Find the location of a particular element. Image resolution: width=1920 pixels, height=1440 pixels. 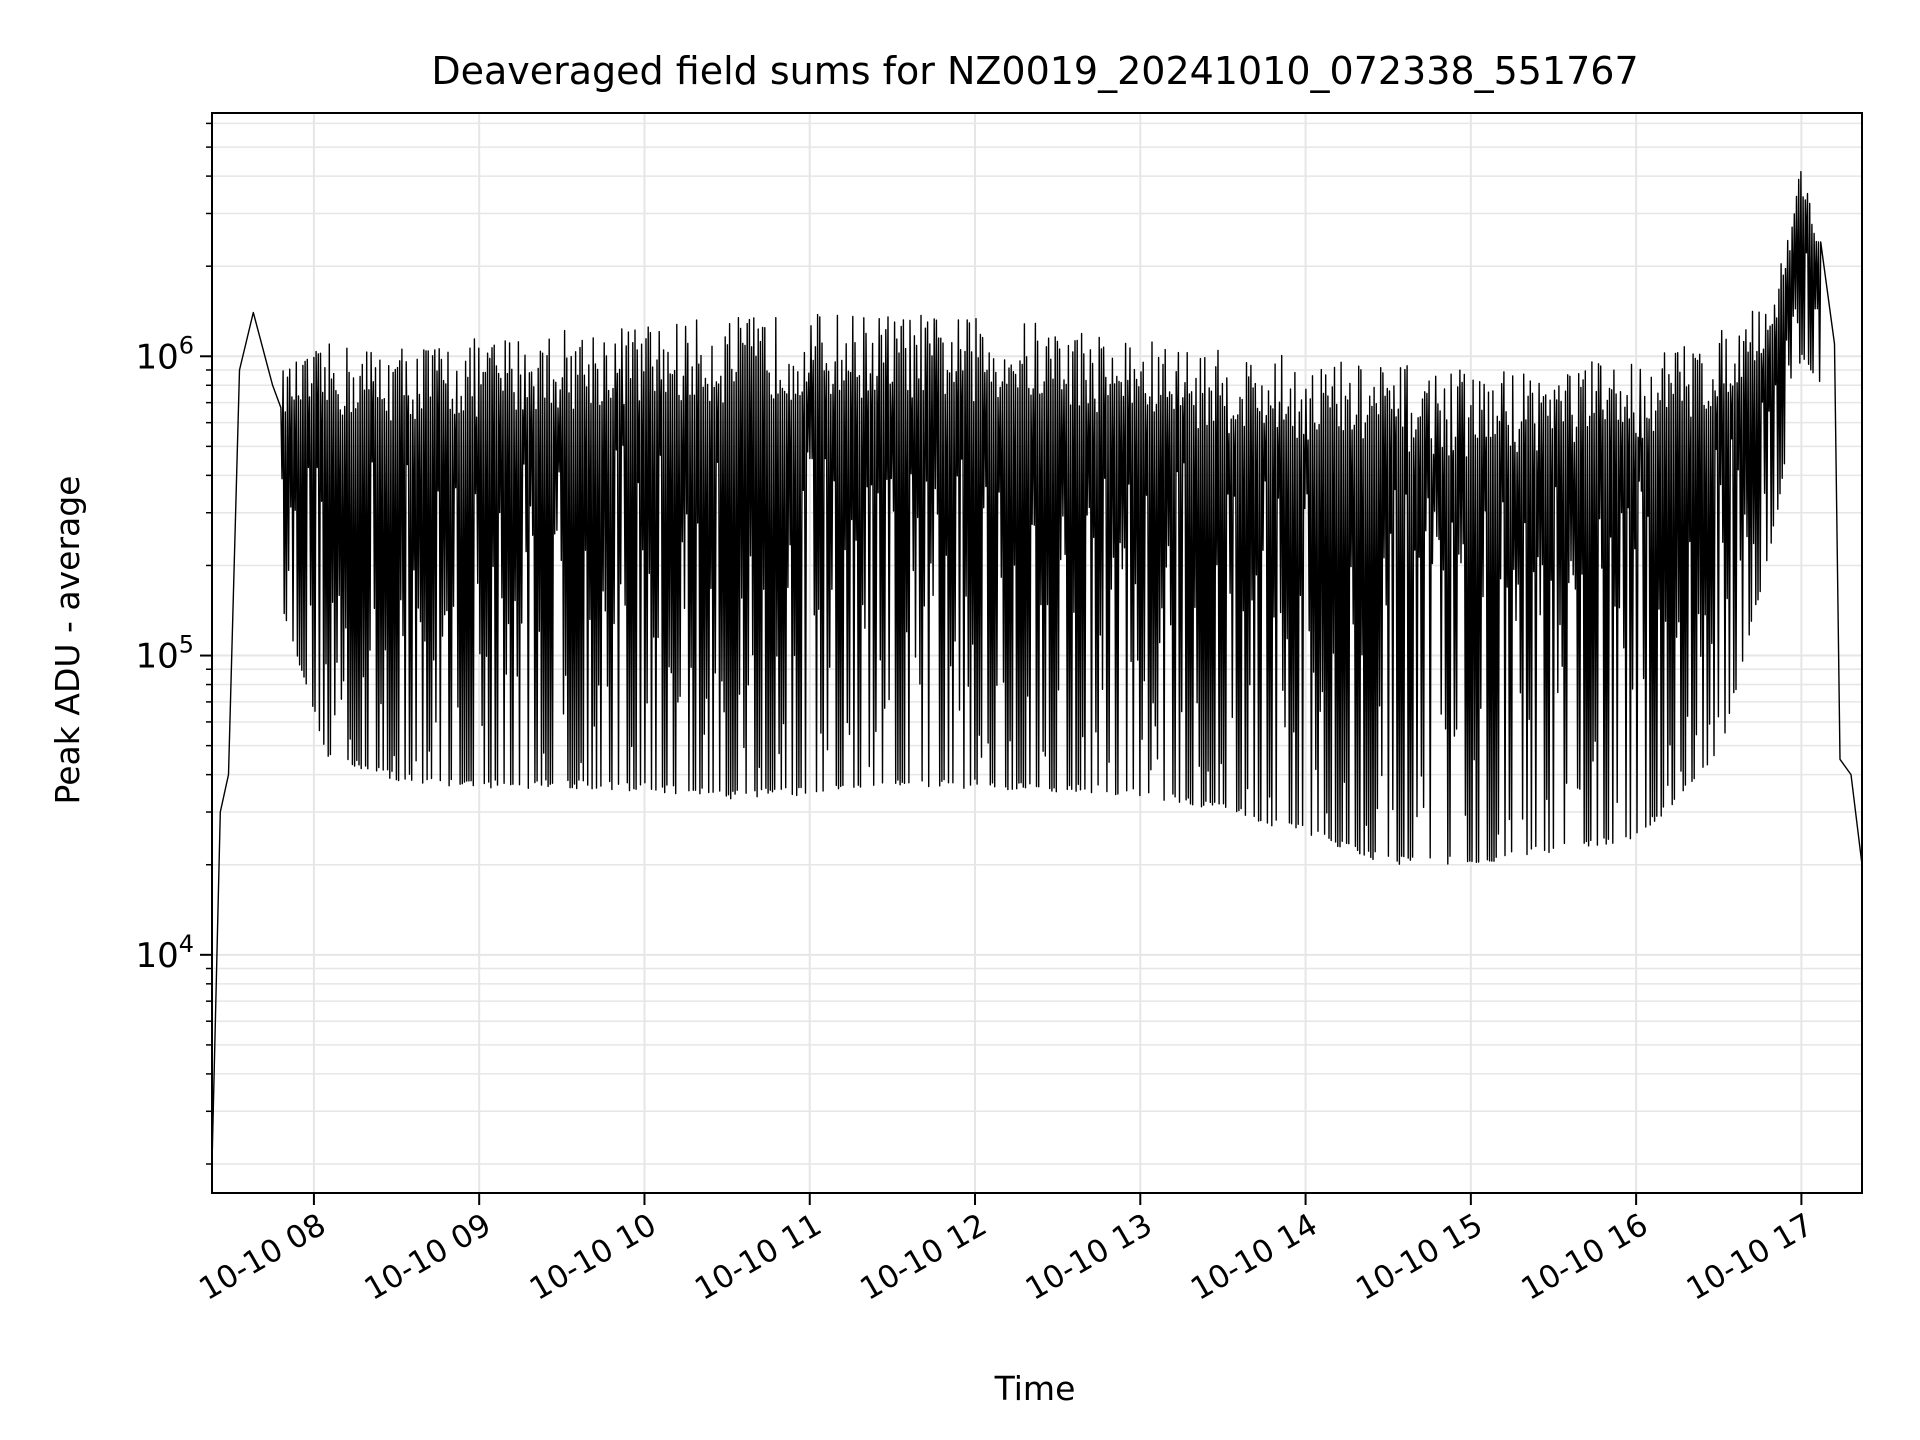

y-axis: 10⁴ 10⁵ 10⁶ is located at coordinates (173, 643).